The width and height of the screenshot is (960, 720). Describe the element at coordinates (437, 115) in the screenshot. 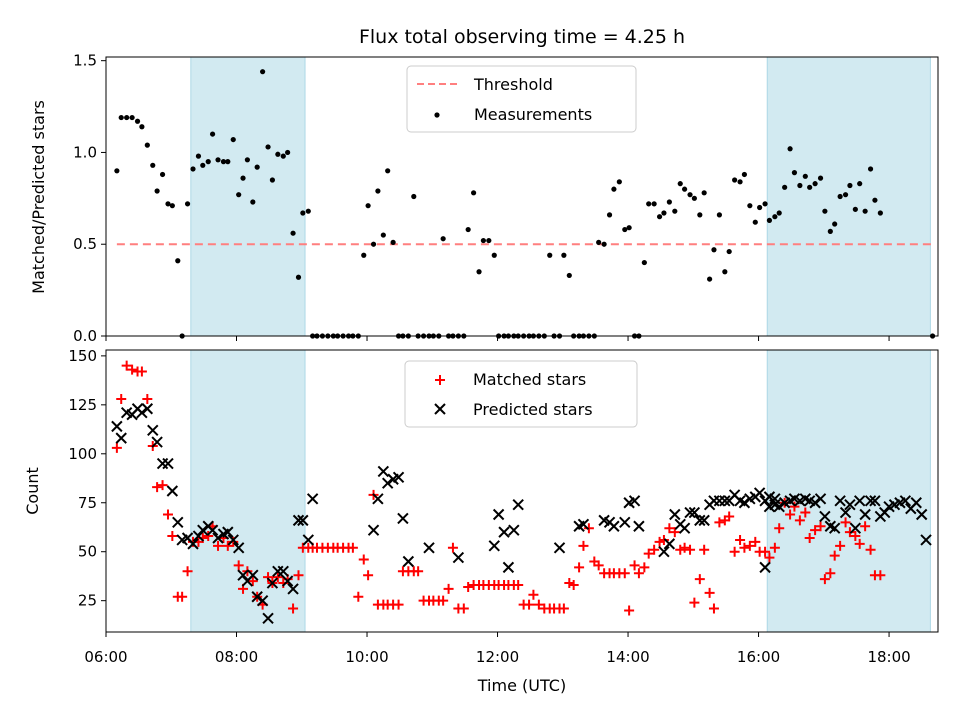

I see `measurements-legend-swatch` at that location.